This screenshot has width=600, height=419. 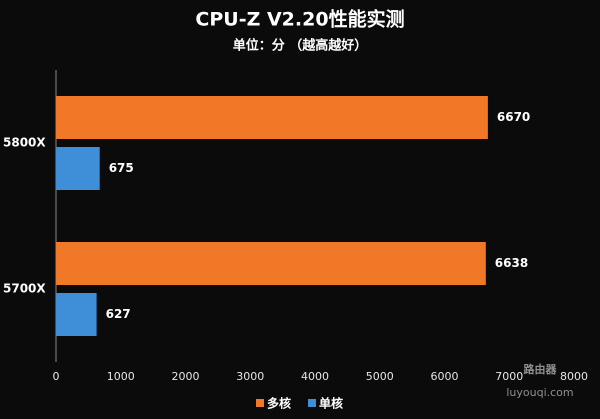 What do you see at coordinates (279, 403) in the screenshot?
I see `legend-label: 多核` at bounding box center [279, 403].